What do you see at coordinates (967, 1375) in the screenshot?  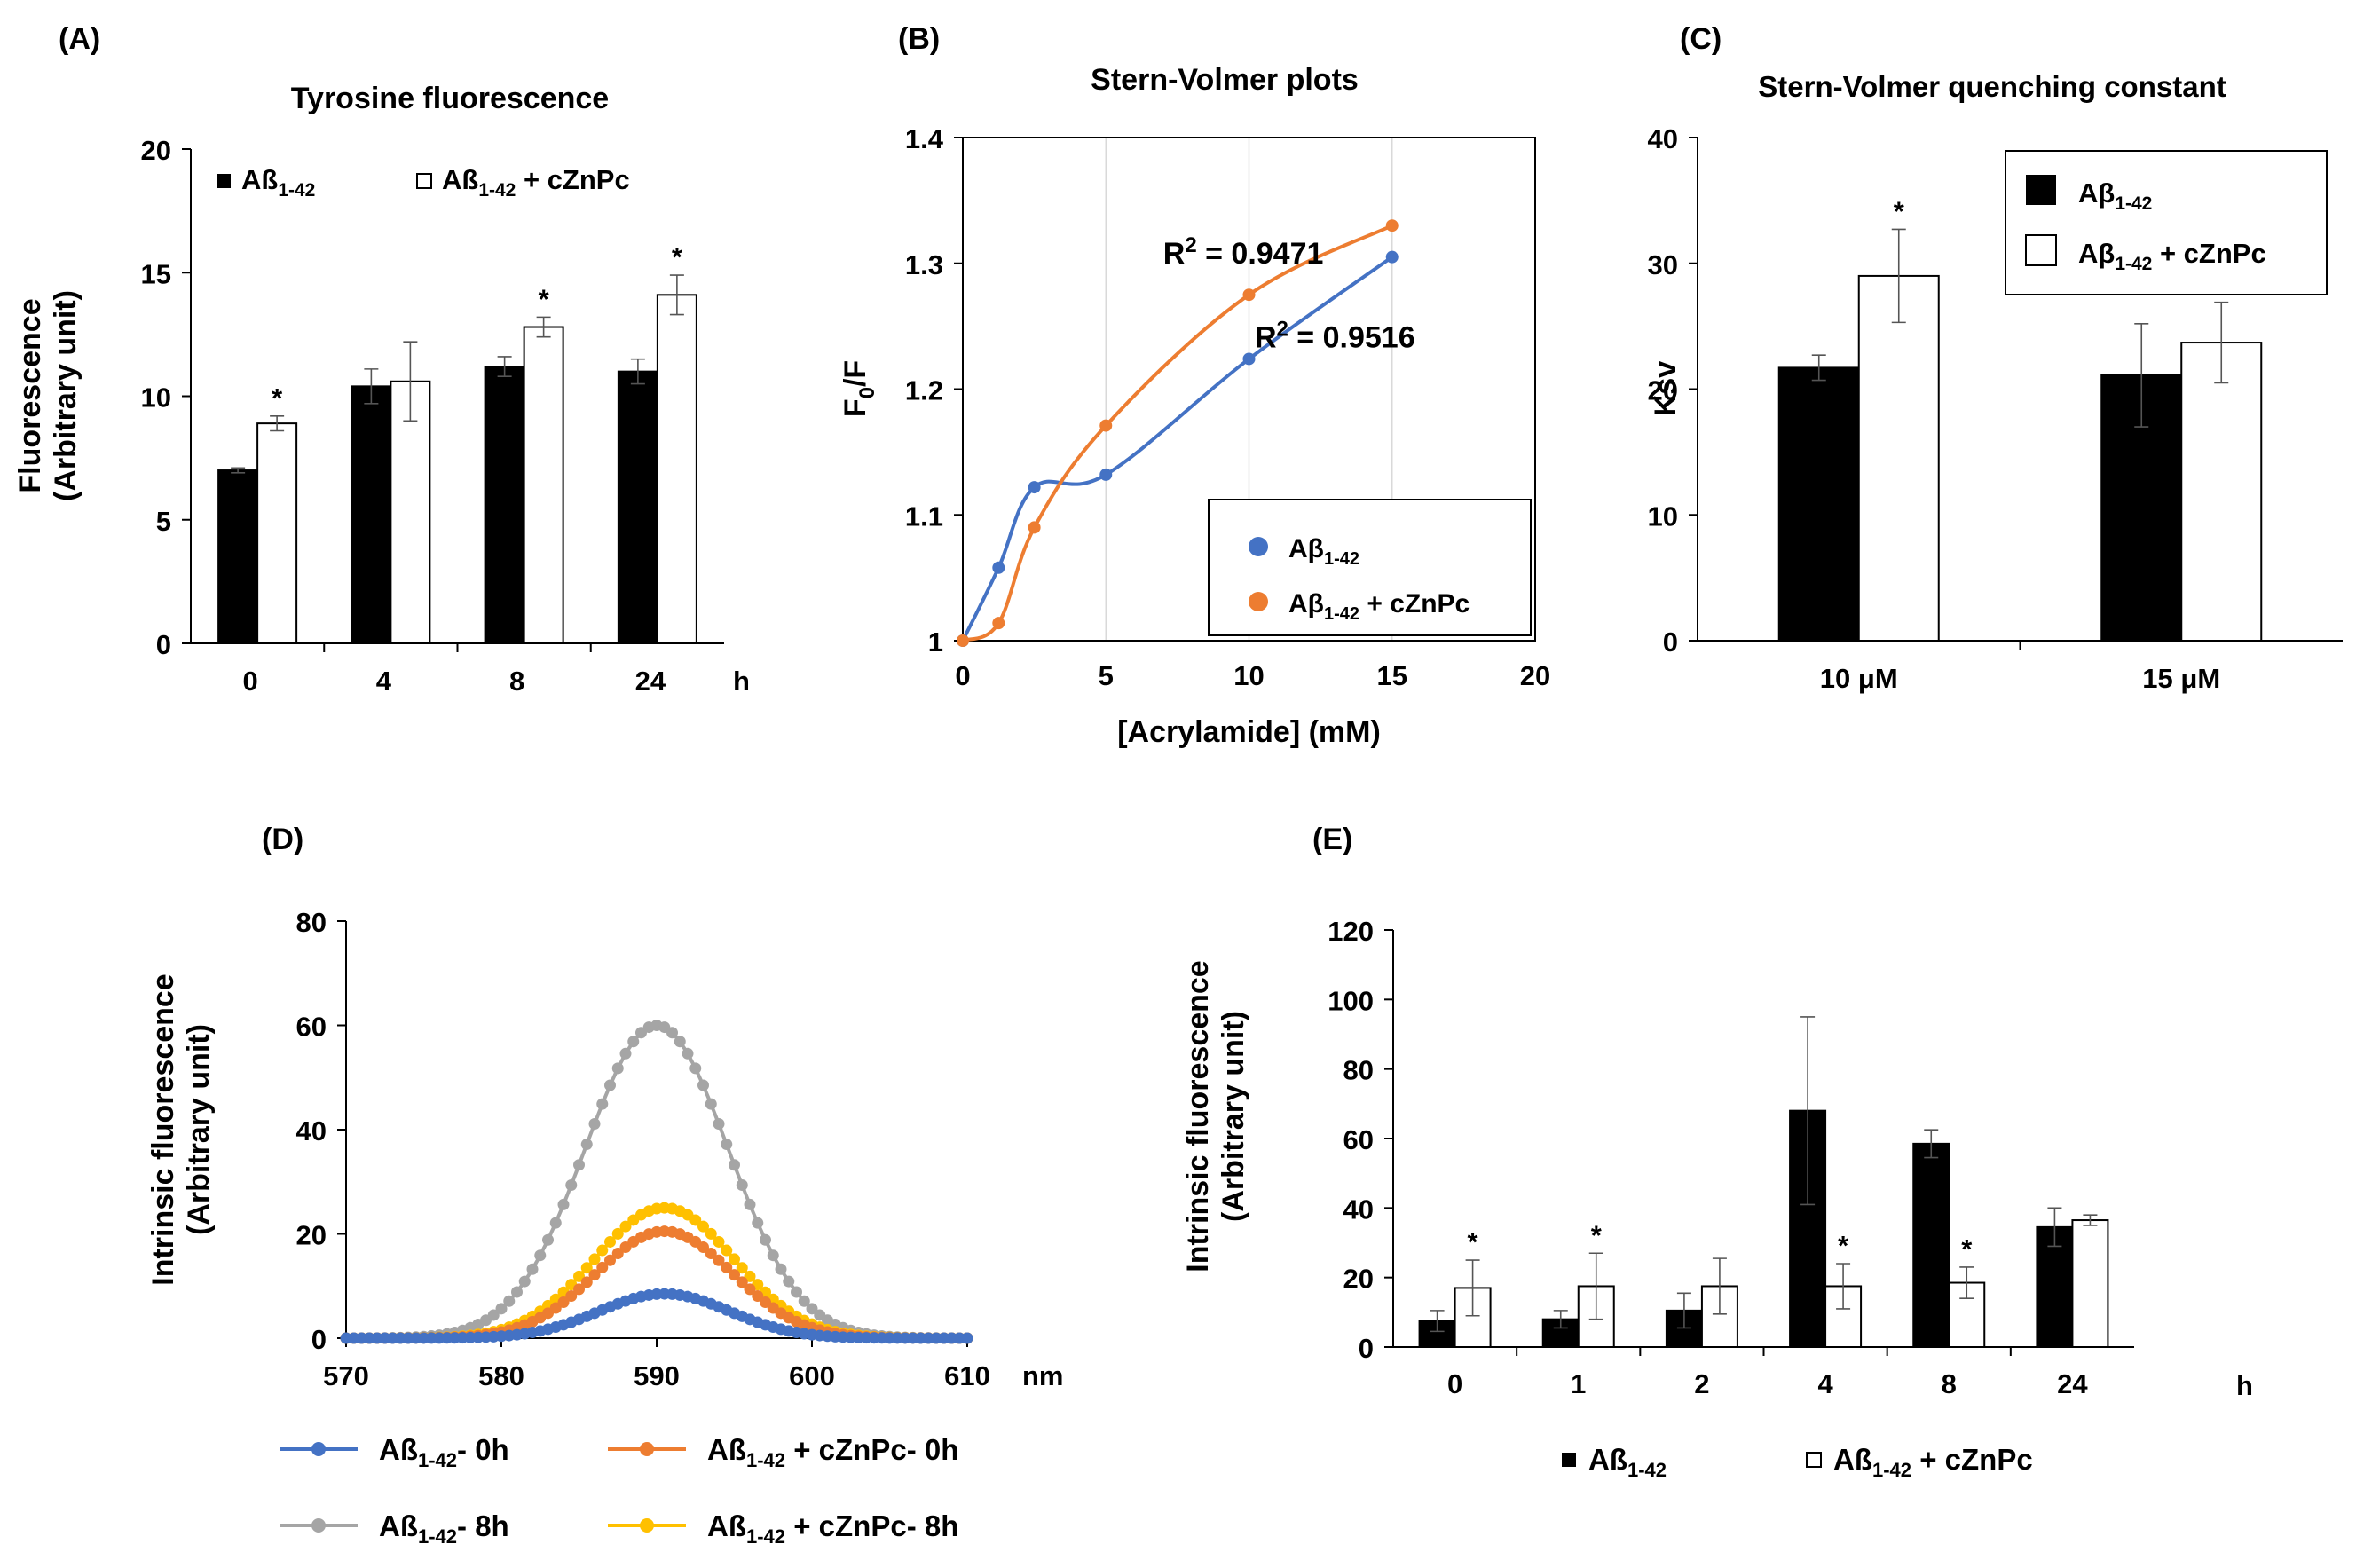 I see `x-tick-label: 610` at bounding box center [967, 1375].